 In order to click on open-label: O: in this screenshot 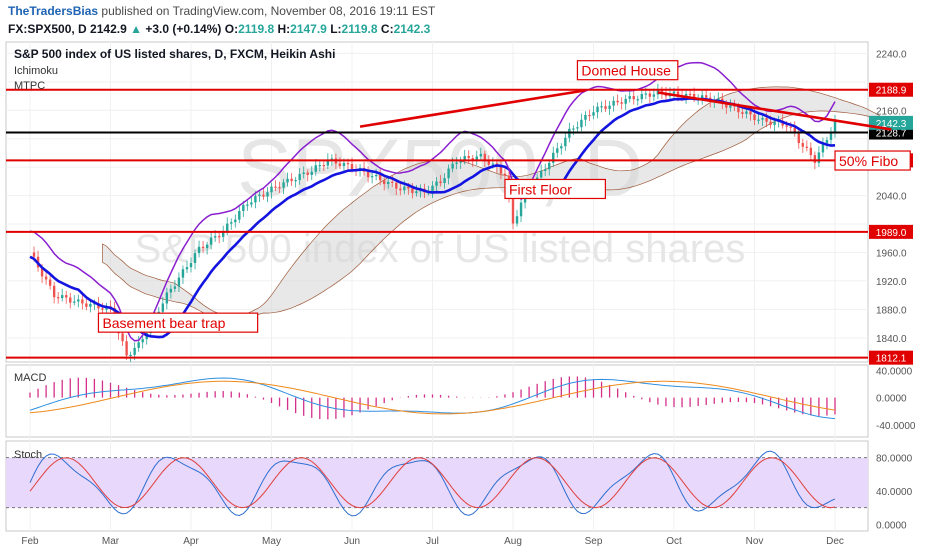, I will do `click(231, 29)`.